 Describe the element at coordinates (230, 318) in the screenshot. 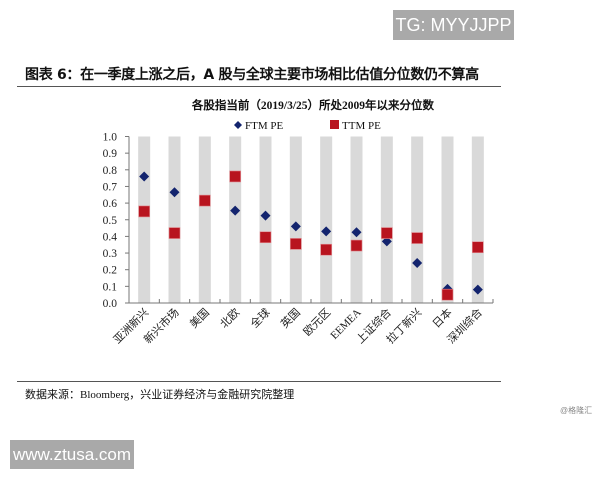

I see `x-category-label: 北欧` at that location.